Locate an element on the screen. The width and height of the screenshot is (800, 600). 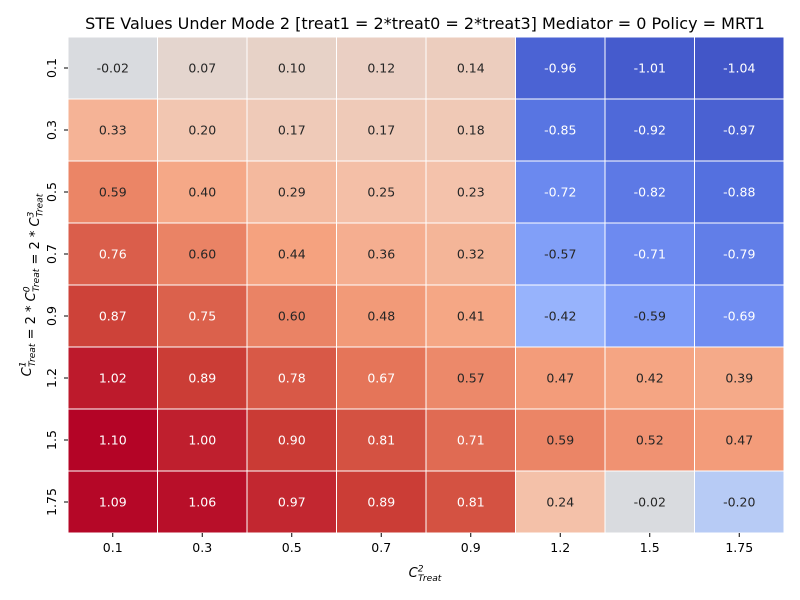
cell-value-label: 0.71 is located at coordinates (471, 440).